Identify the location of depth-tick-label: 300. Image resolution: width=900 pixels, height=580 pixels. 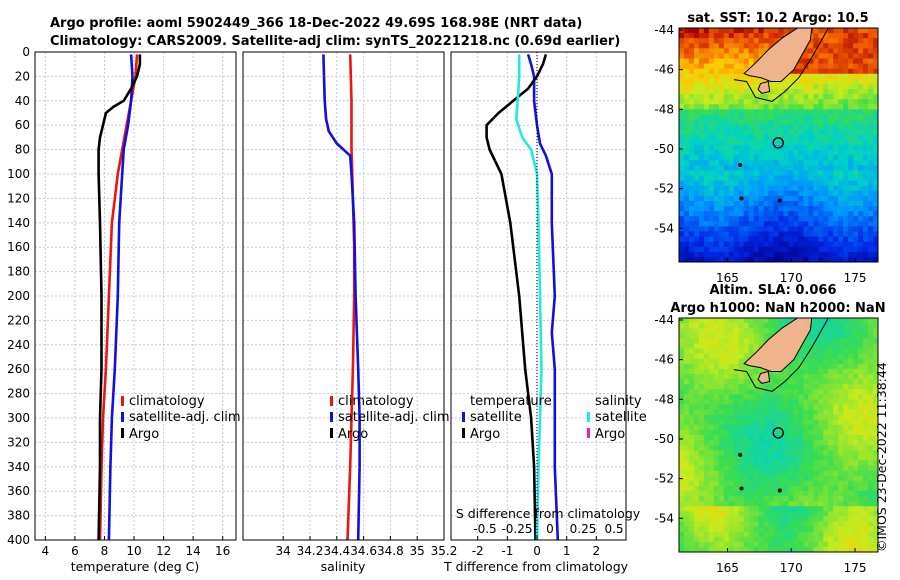
(18, 418).